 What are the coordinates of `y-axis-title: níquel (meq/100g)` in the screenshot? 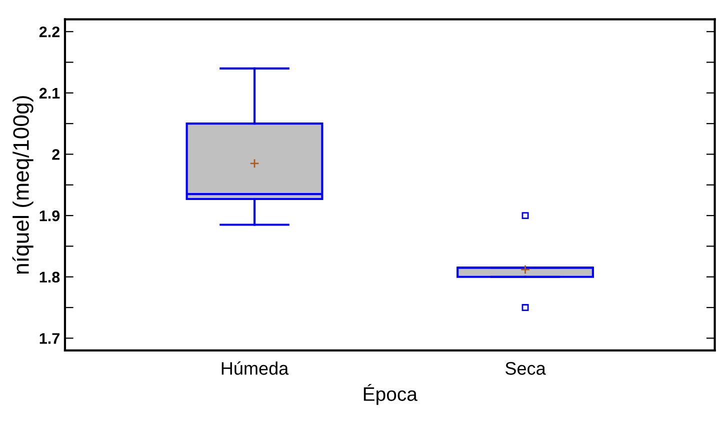 It's located at (23, 185).